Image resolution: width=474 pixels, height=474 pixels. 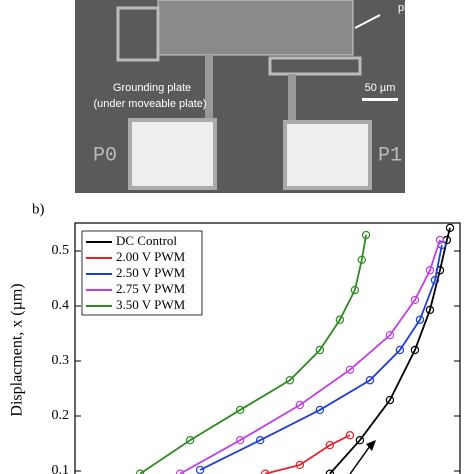 What do you see at coordinates (61, 250) in the screenshot?
I see `y-tick-label: 0.5` at bounding box center [61, 250].